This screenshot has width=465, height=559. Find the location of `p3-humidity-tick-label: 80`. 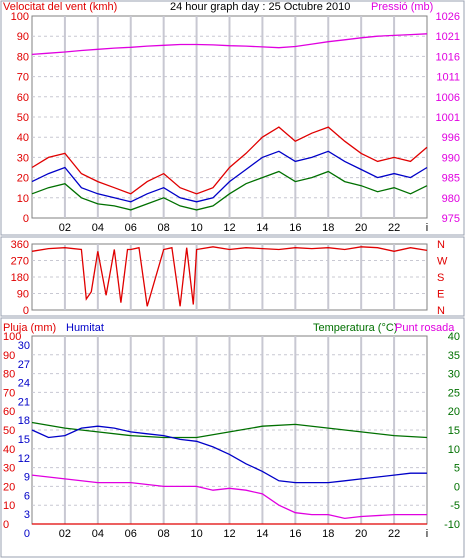

p3-humidity-tick-label: 80 is located at coordinates (9, 375).